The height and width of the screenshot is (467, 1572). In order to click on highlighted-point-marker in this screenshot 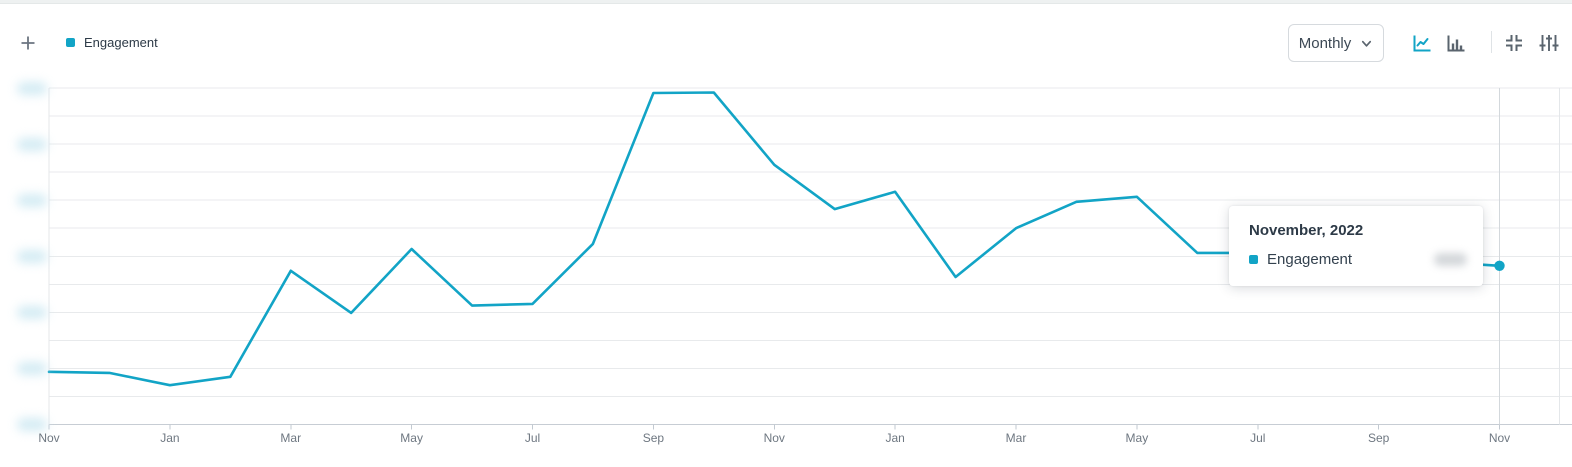, I will do `click(1499, 265)`.